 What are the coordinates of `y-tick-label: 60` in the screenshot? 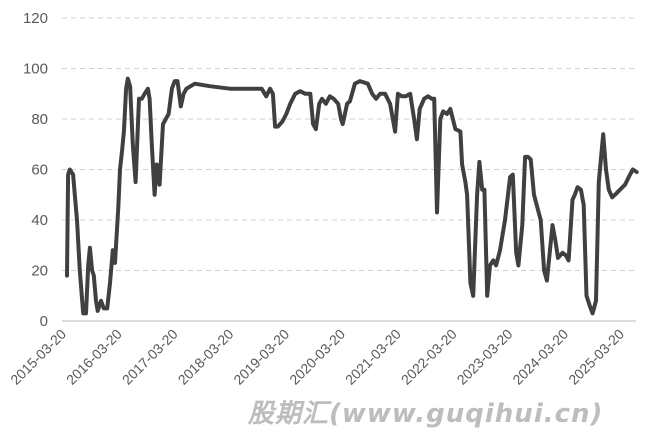 It's located at (39, 170).